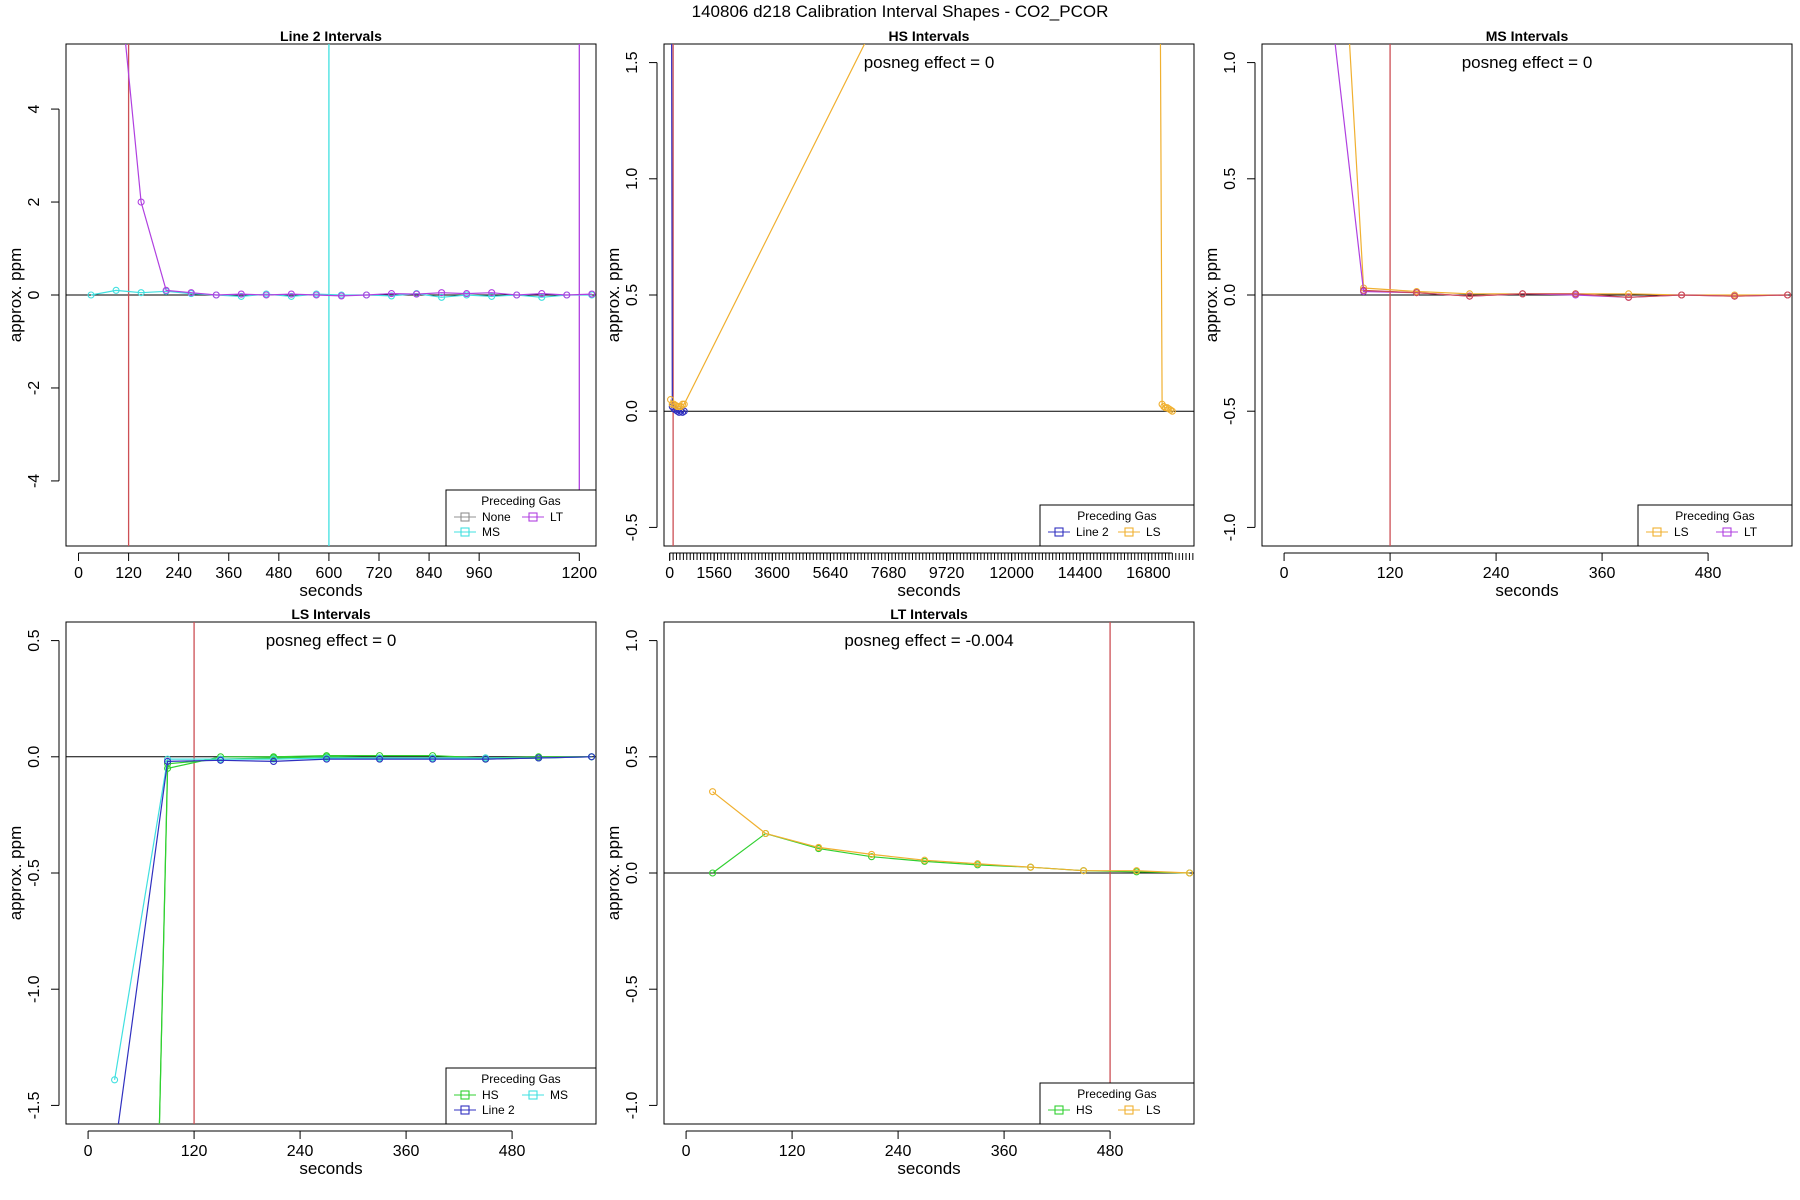 Image resolution: width=1800 pixels, height=1200 pixels. I want to click on x-tick-label: 16800, so click(1148, 573).